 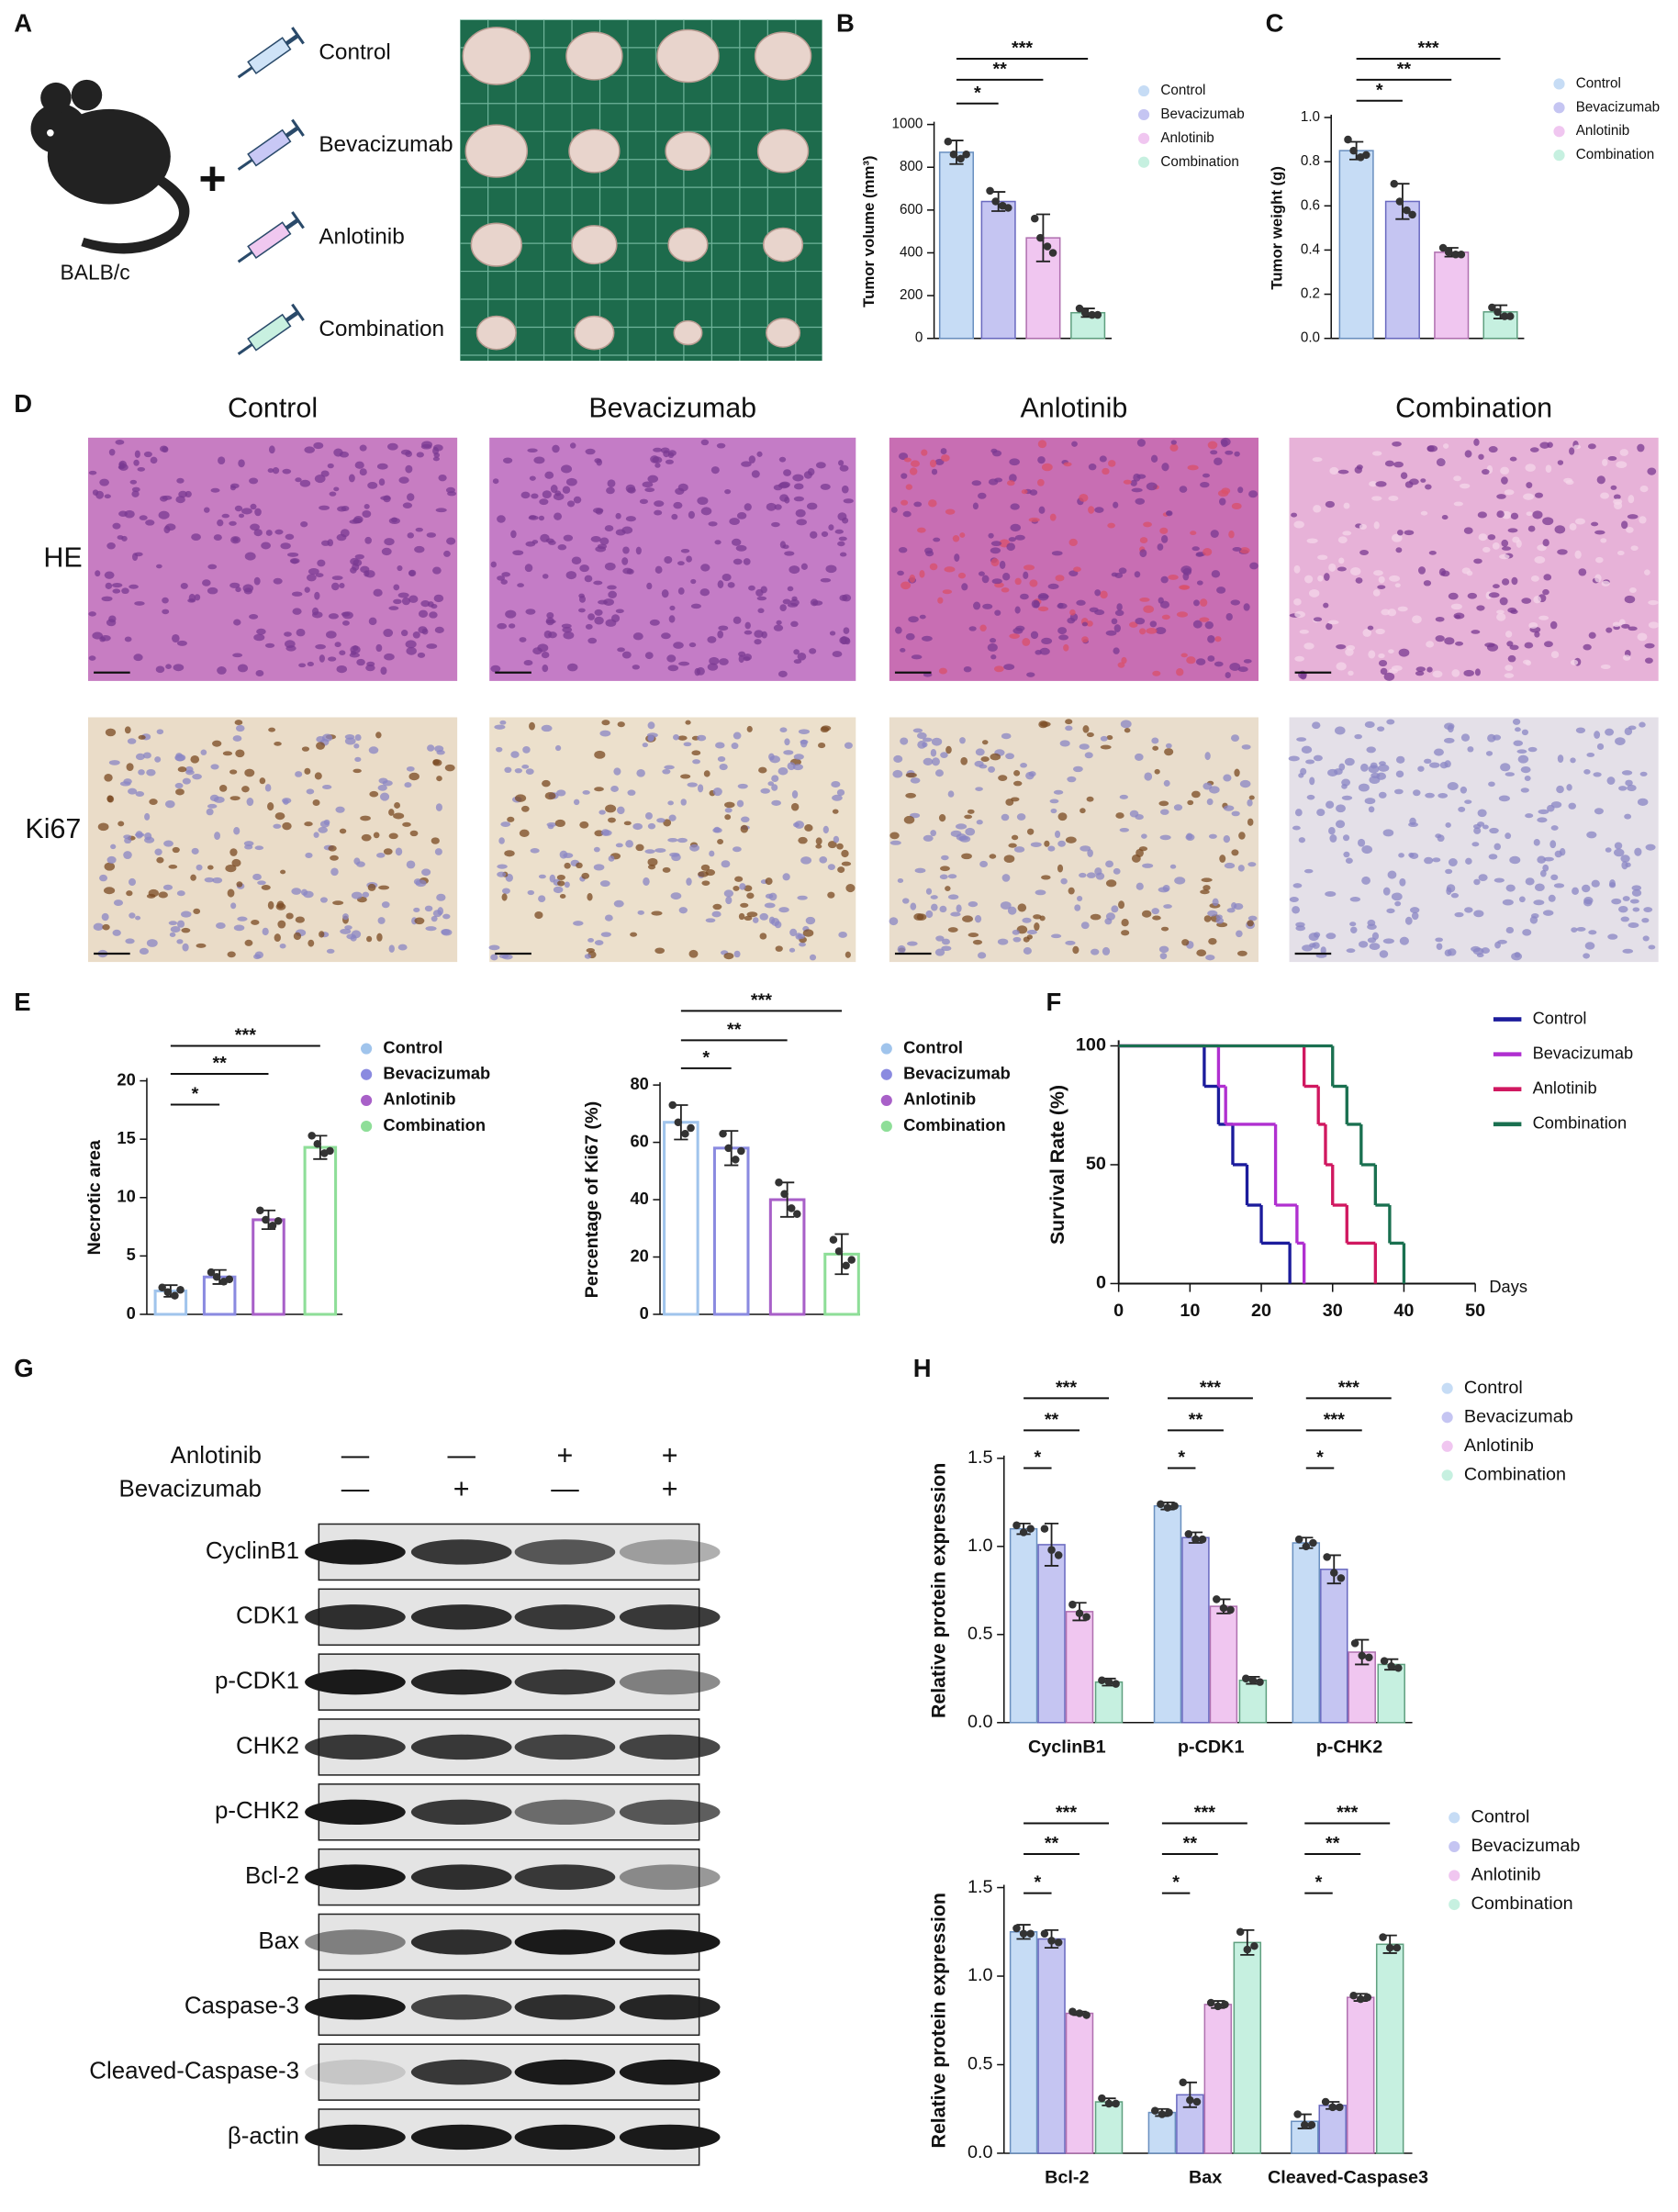 I want to click on image-bg, so click(x=1073, y=559).